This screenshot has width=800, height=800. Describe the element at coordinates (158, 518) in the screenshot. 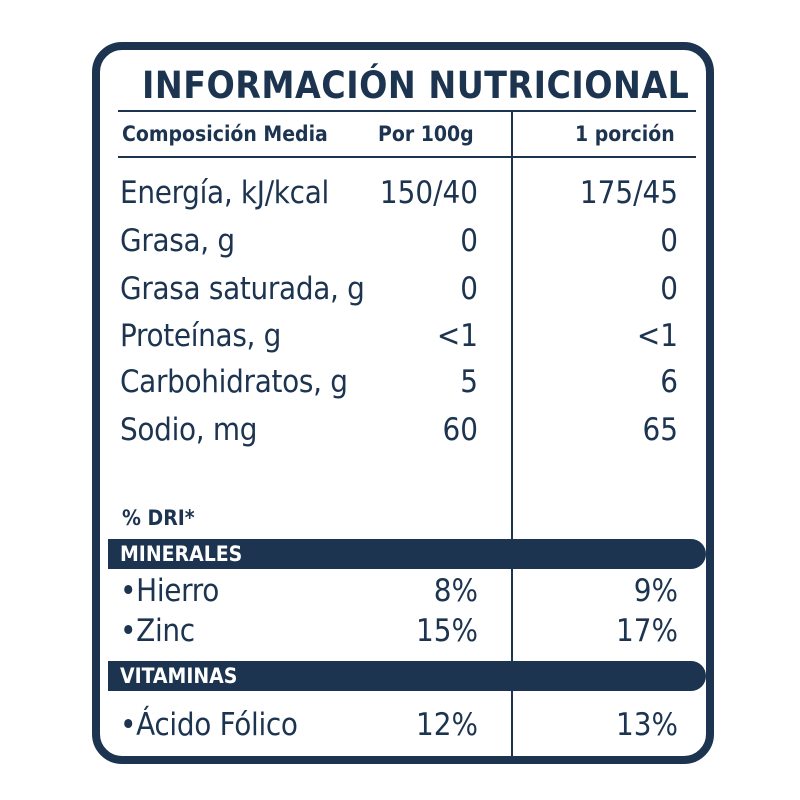

I see `dri-label: % DRI*` at that location.